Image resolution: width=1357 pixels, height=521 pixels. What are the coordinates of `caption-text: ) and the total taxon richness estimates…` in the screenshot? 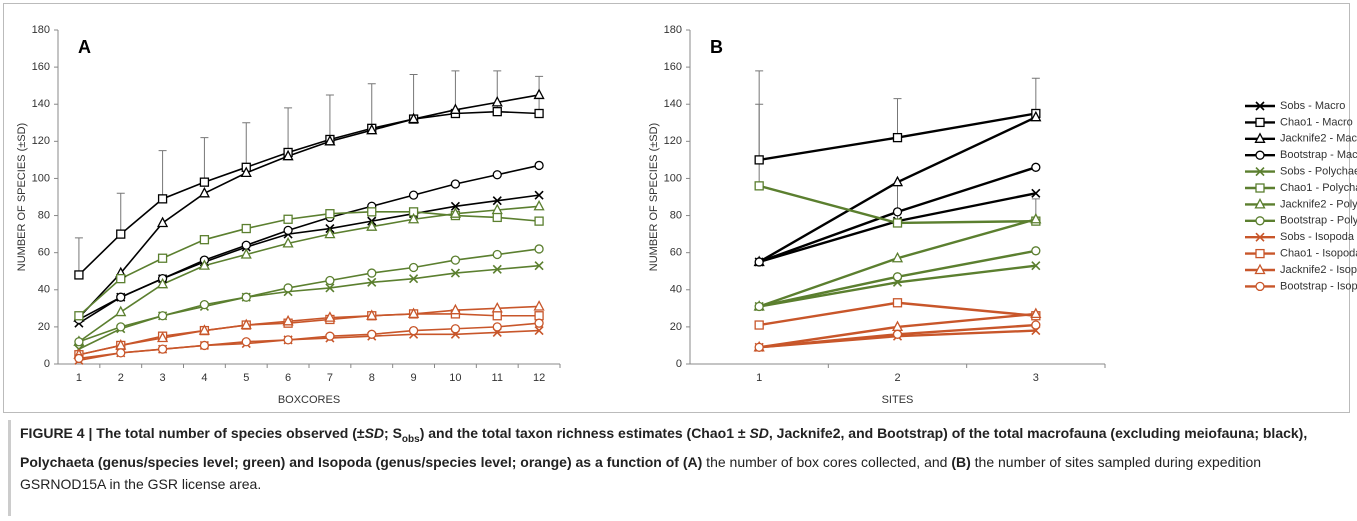 It's located at (584, 433).